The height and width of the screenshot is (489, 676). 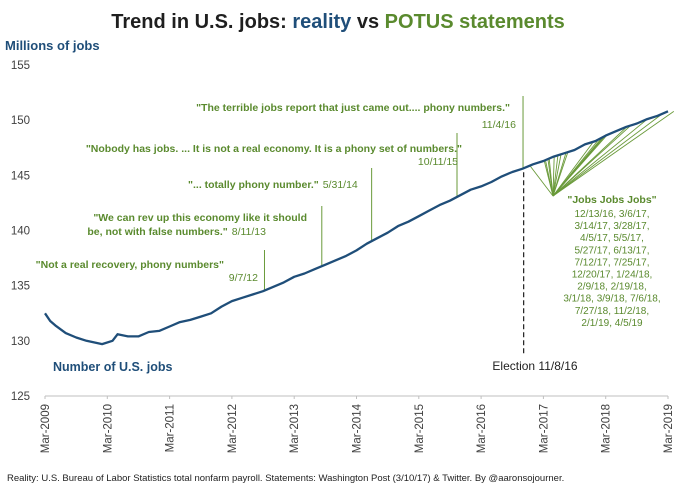 I want to click on jobs-jobs-jobs-date-line: 2/9/18, 2/19/18,, so click(x=612, y=287).